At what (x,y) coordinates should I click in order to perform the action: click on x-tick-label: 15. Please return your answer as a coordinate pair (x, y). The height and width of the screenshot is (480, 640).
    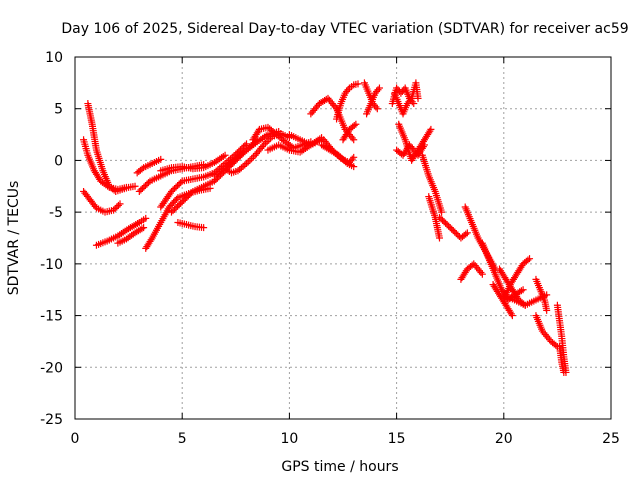
    Looking at the image, I should click on (397, 439).